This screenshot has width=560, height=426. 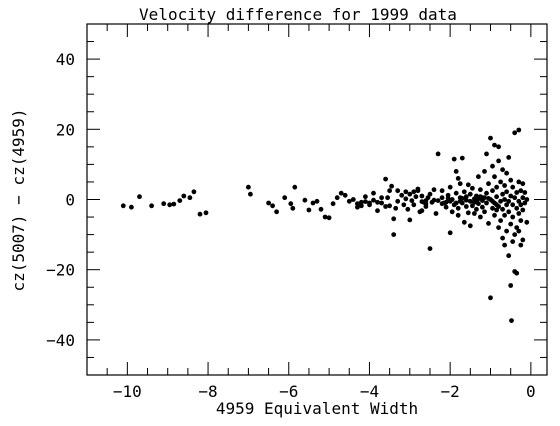 What do you see at coordinates (531, 391) in the screenshot?
I see `x-tick-label: 0` at bounding box center [531, 391].